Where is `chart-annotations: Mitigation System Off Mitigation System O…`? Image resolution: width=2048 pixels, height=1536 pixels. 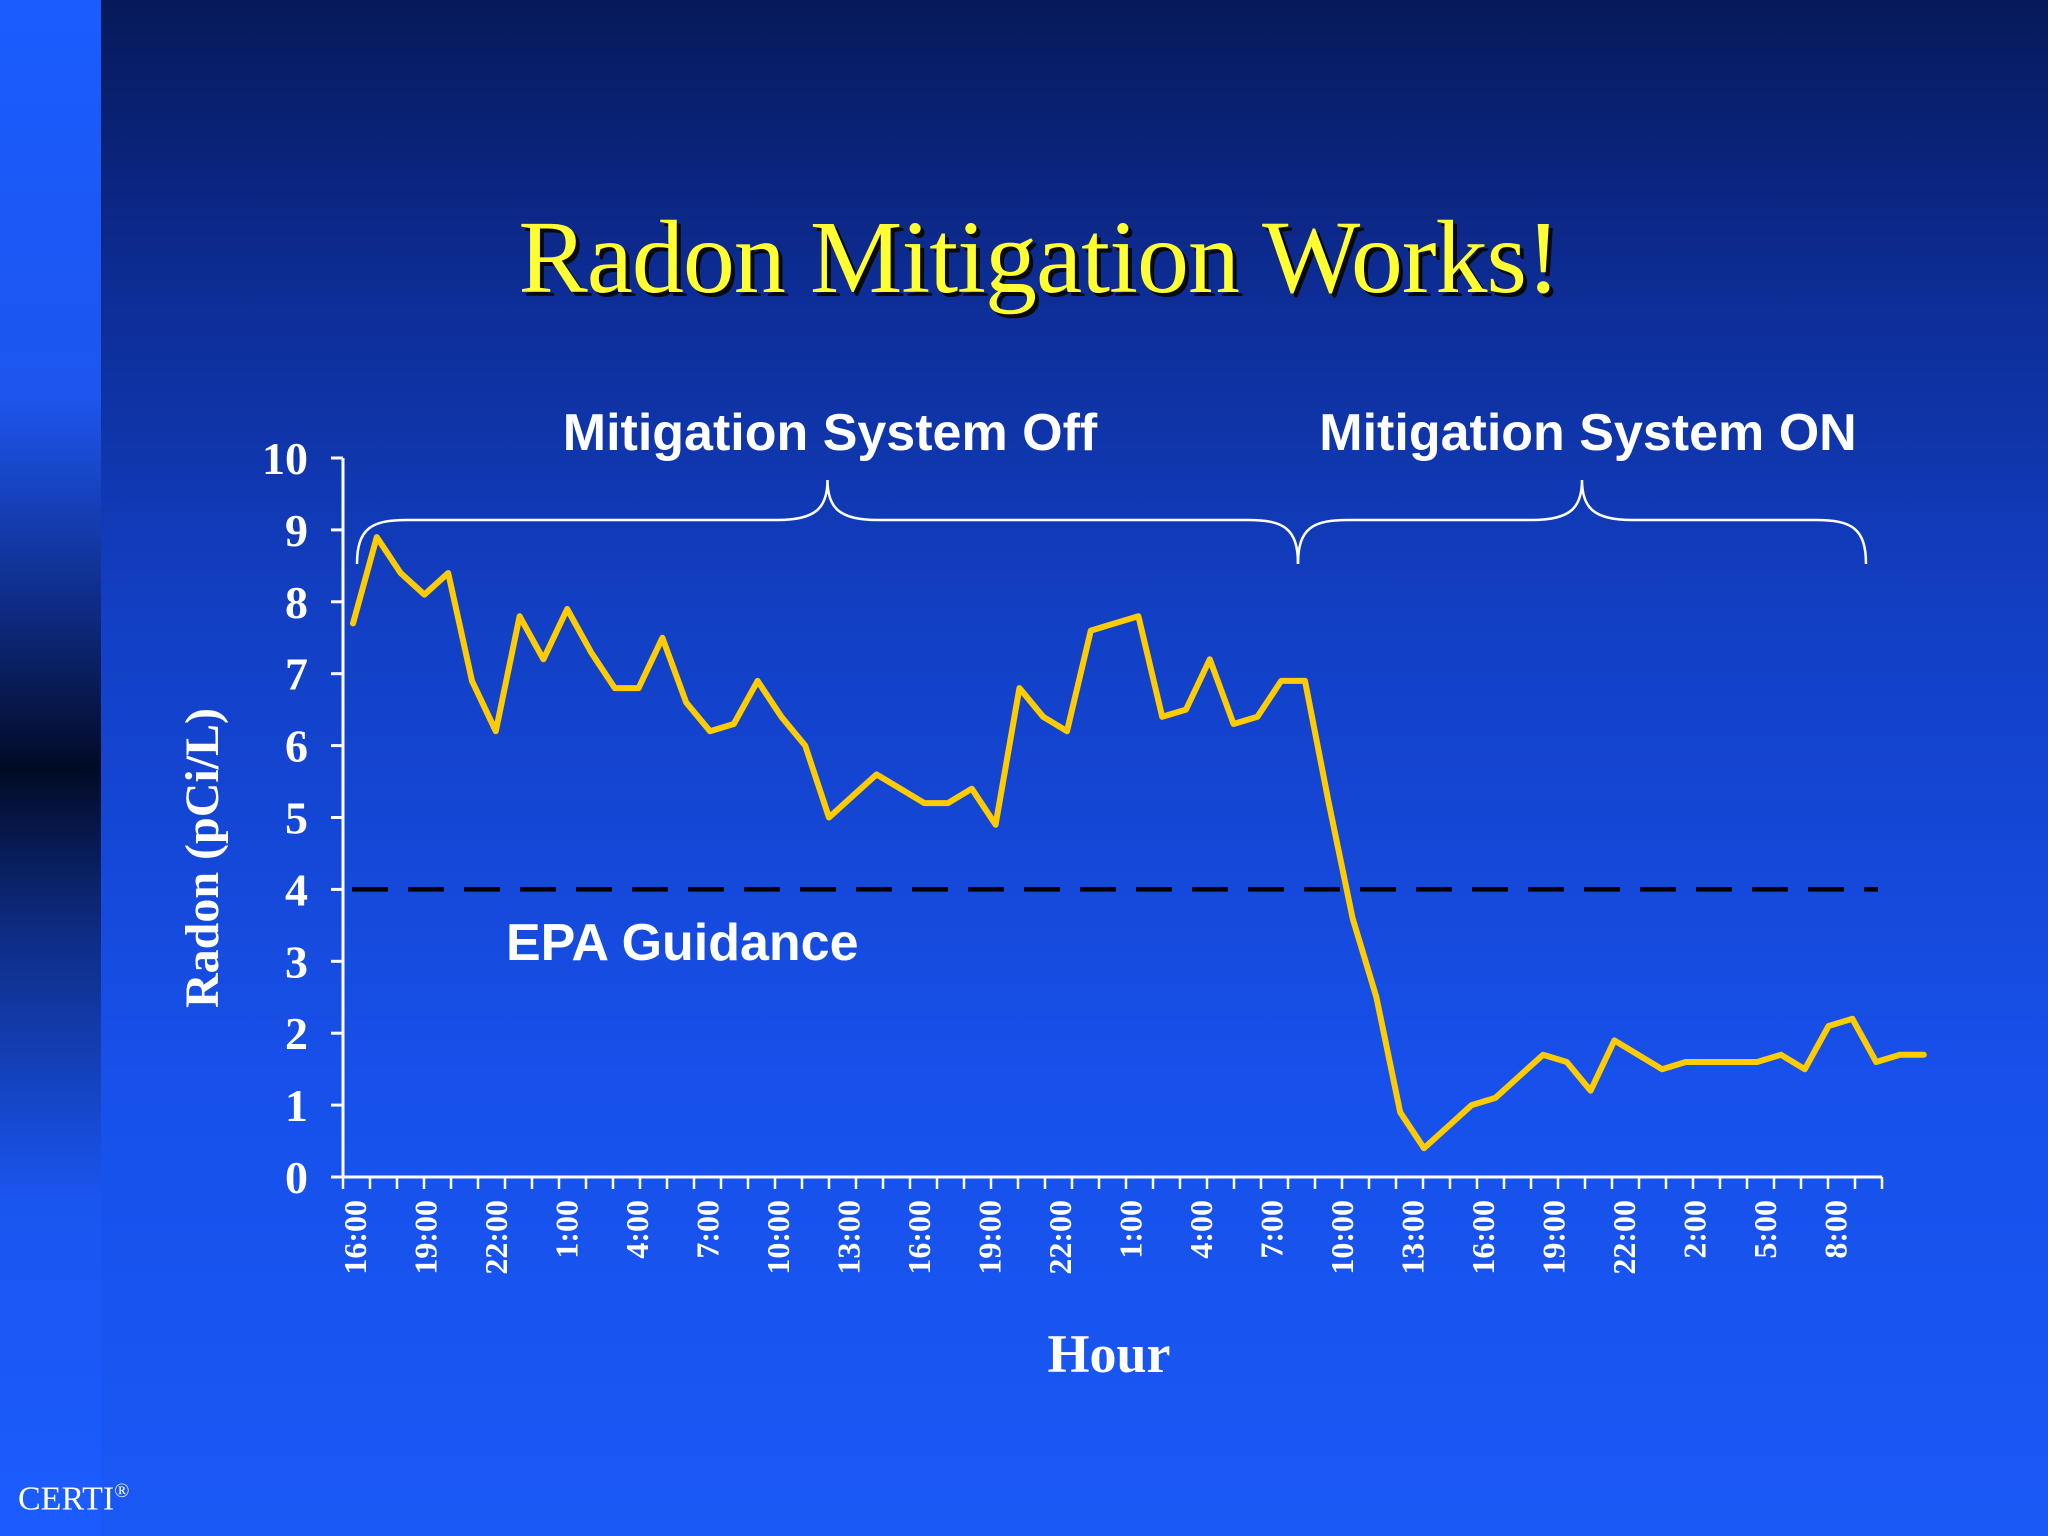 chart-annotations: Mitigation System Off Mitigation System O… is located at coordinates (1111, 484).